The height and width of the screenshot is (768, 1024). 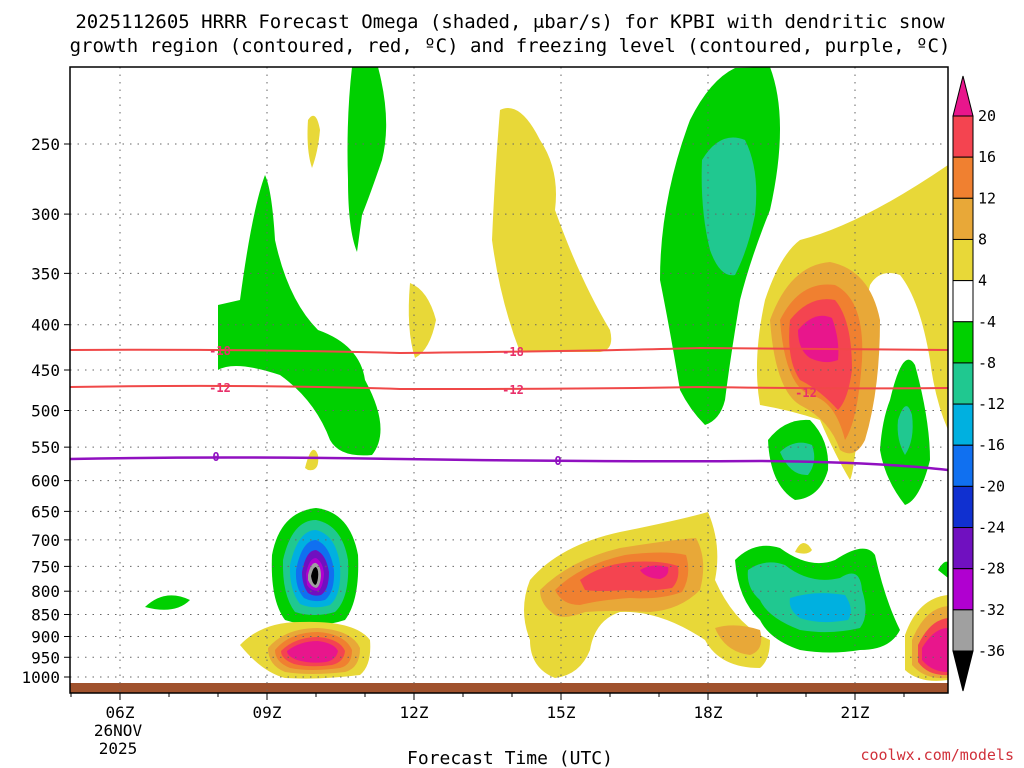 What do you see at coordinates (45, 370) in the screenshot?
I see `y-tick-label: 450` at bounding box center [45, 370].